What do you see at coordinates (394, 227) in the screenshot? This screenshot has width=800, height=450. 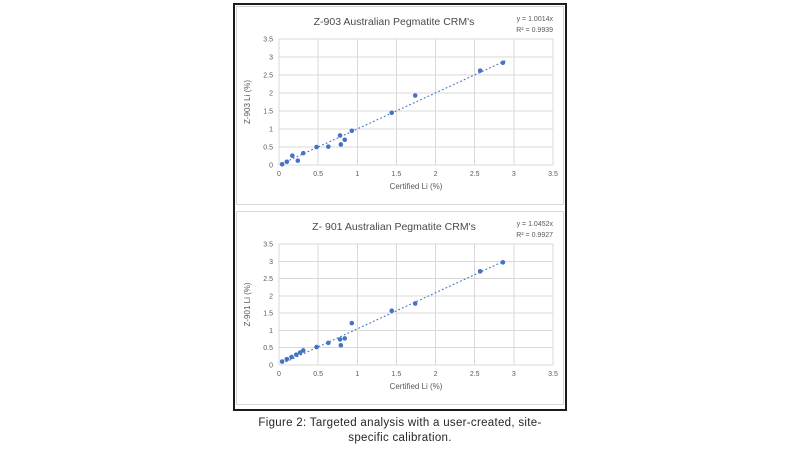 I see `chart-title: Z- 901 Australian Pegmatite CRM's` at bounding box center [394, 227].